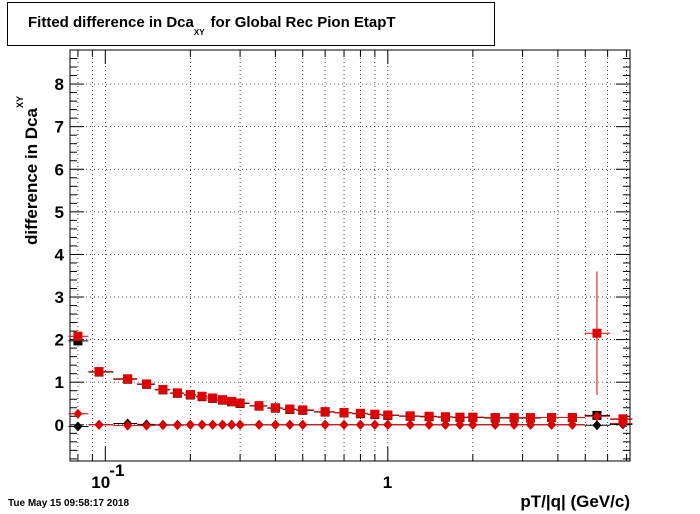 This screenshot has height=514, width=700. Describe the element at coordinates (575, 501) in the screenshot. I see `x-axis-label: pT/|q| (GeV/c)` at that location.